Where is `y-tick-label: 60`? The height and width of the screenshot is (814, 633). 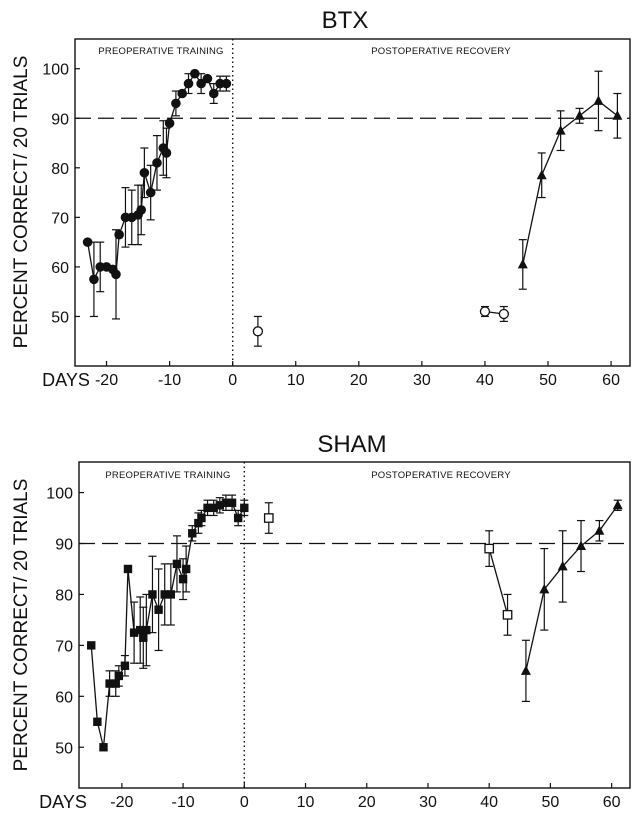 y-tick-label: 60 is located at coordinates (60, 268).